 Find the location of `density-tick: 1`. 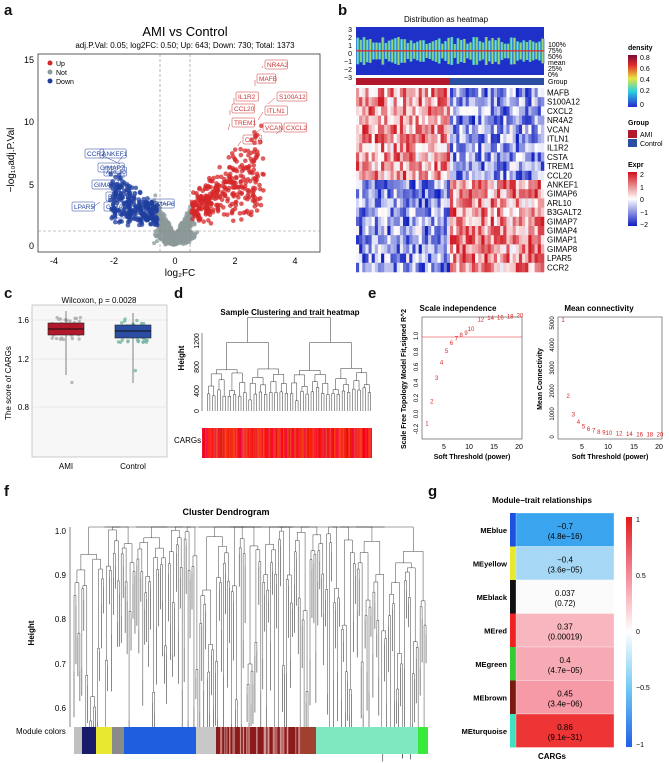

density-tick: 1 is located at coordinates (350, 46).